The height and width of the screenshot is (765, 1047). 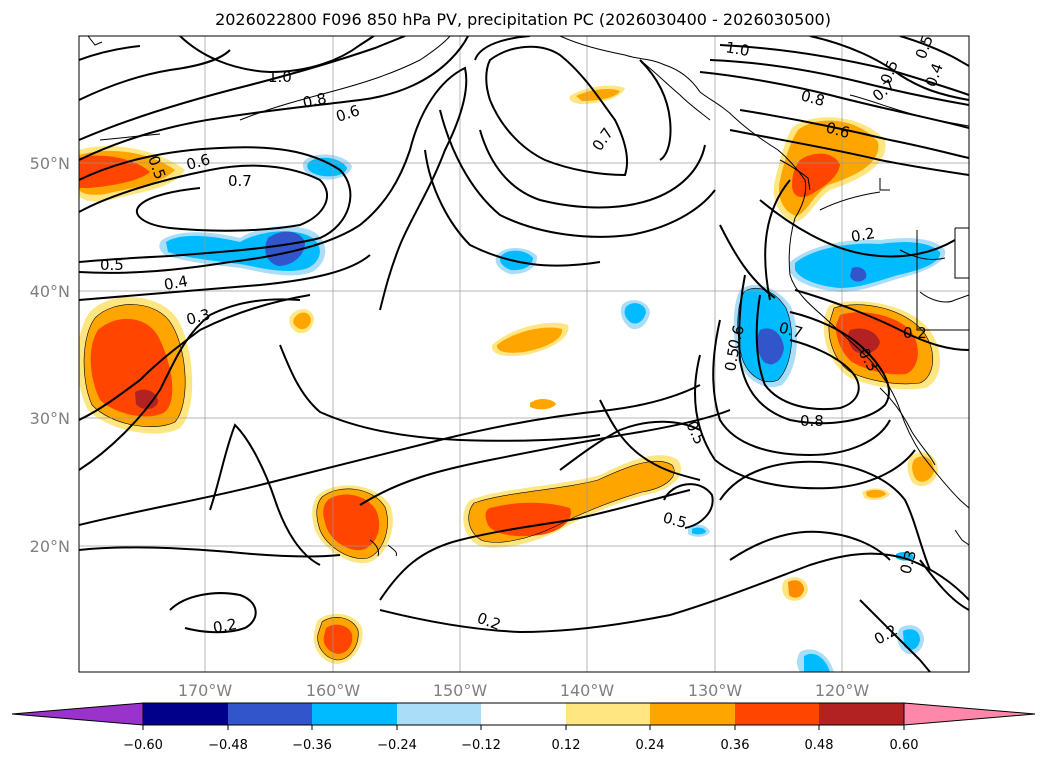 What do you see at coordinates (205, 690) in the screenshot?
I see `lon-label-170w: 170°W` at bounding box center [205, 690].